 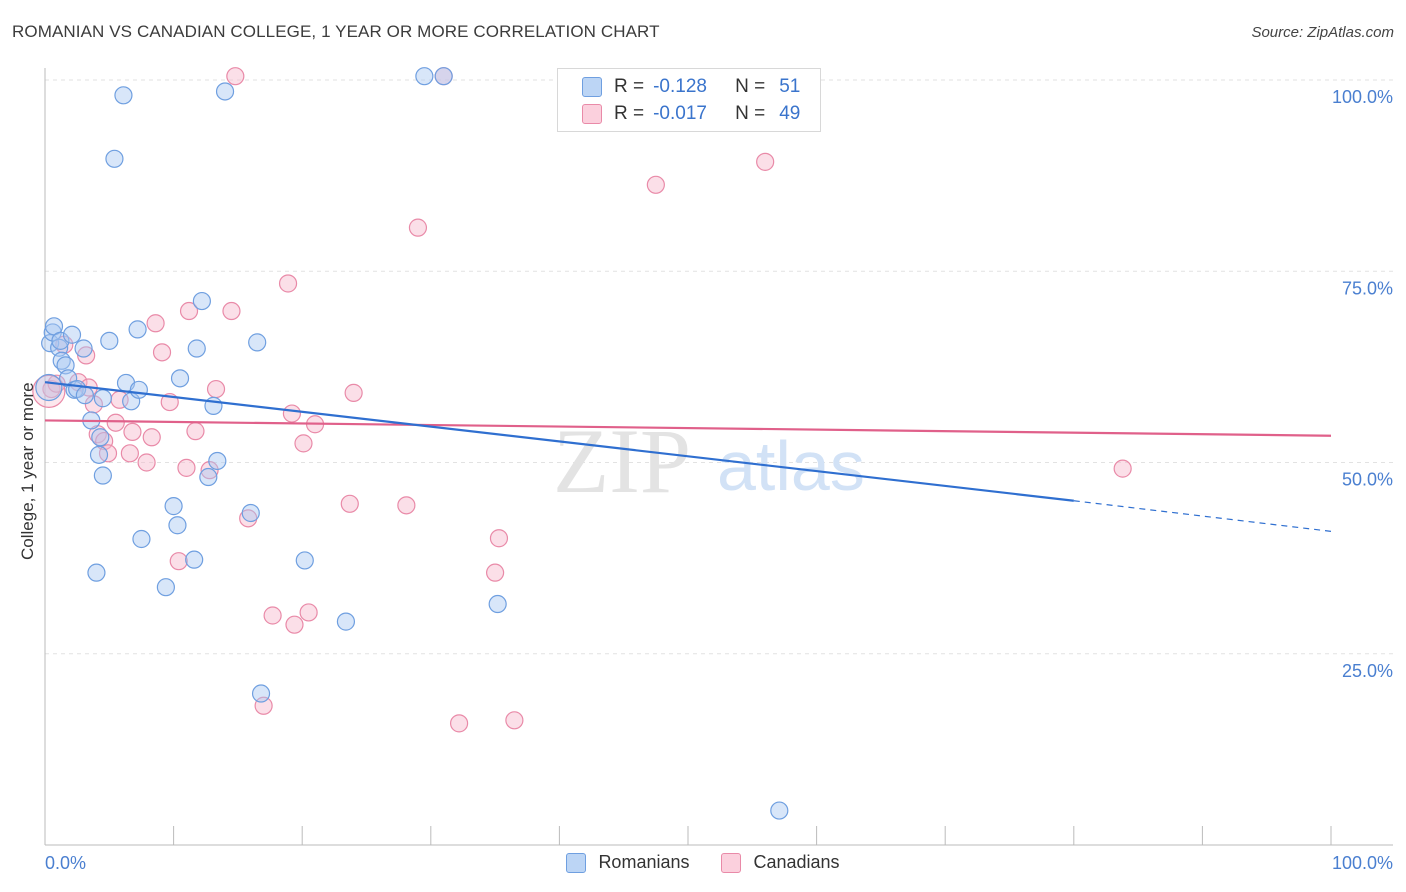 What do you see at coordinates (680, 86) in the screenshot?
I see `romanians-r-value: -0.128` at bounding box center [680, 86].